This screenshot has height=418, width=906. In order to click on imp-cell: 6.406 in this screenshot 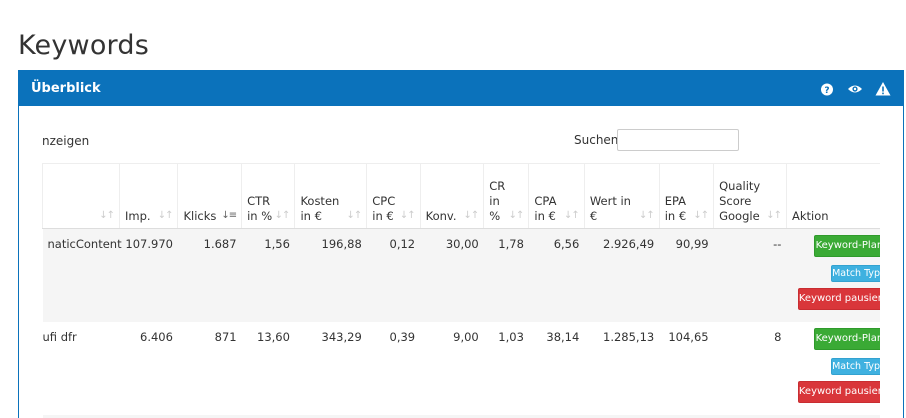, I will do `click(148, 368)`.